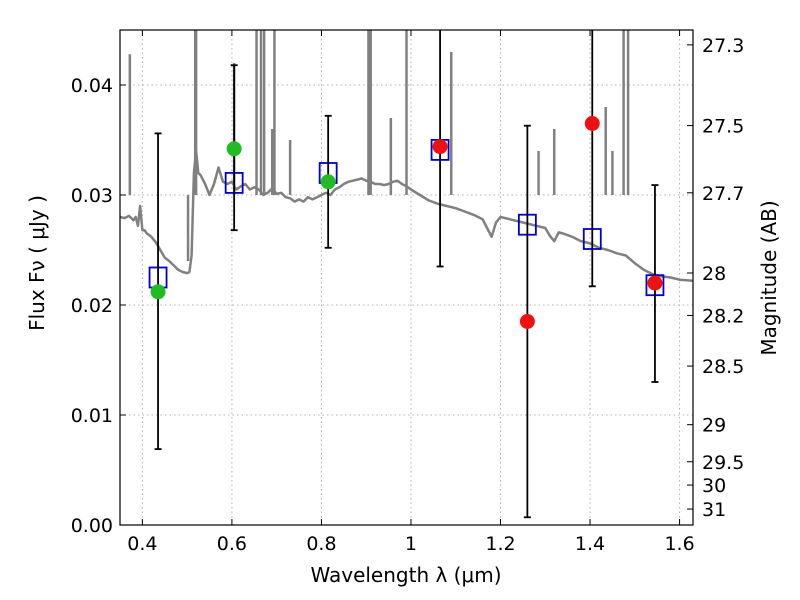 This screenshot has height=600, width=800. Describe the element at coordinates (723, 463) in the screenshot. I see `y2-tick-label: 29.5` at that location.